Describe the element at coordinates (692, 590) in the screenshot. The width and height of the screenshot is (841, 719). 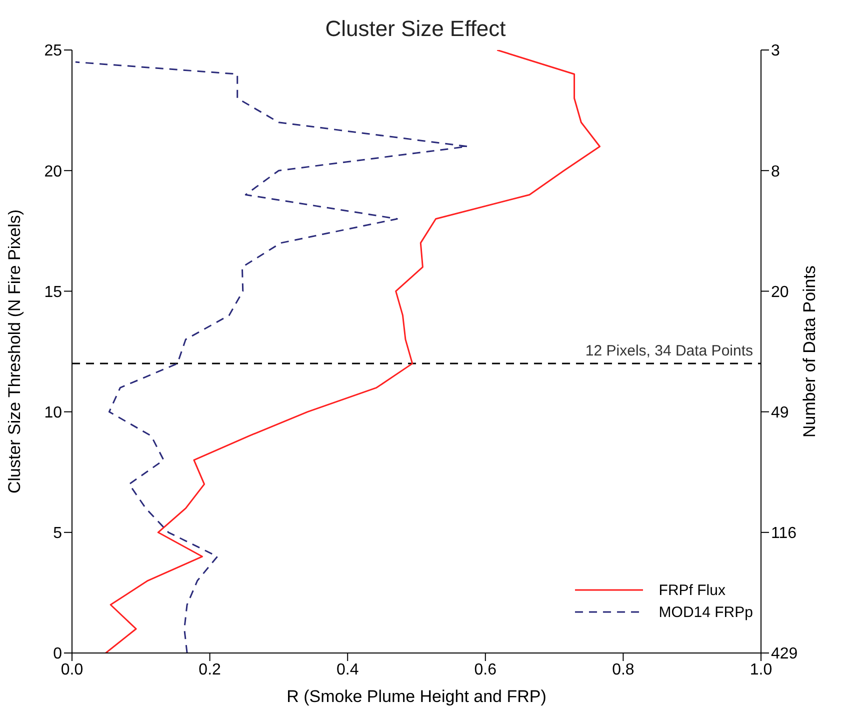
I see `legend-label: FRPf Flux` at that location.